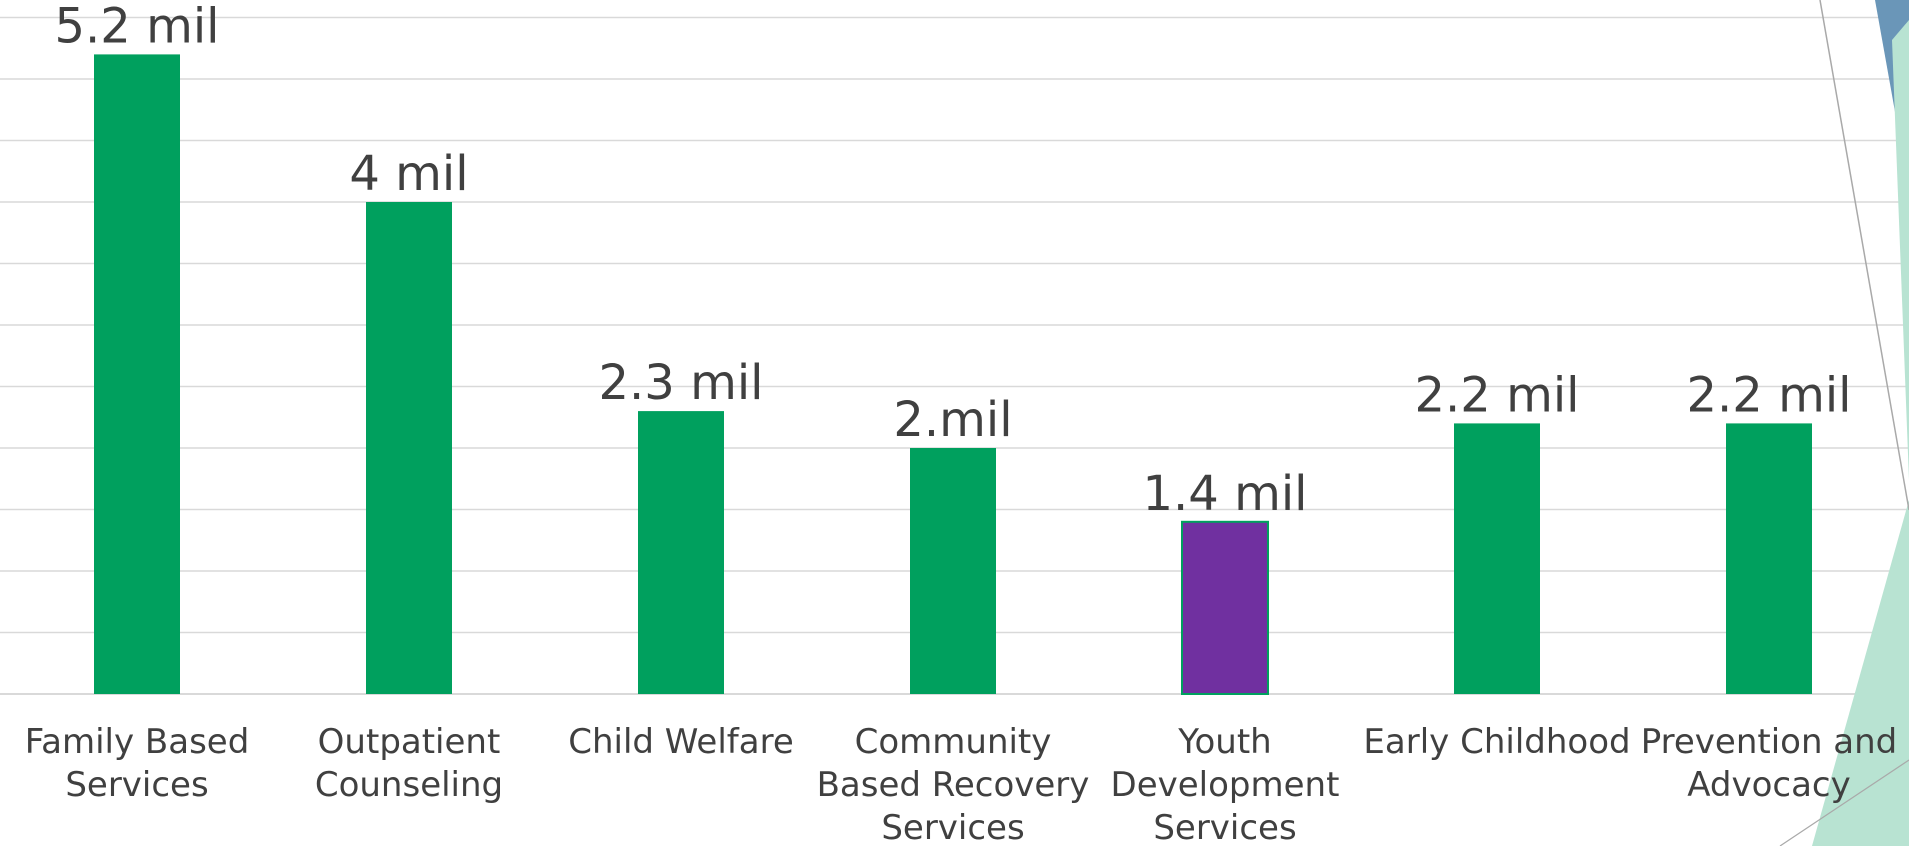 This screenshot has height=850, width=1909. Describe the element at coordinates (408, 174) in the screenshot. I see `data-label: 4 mil` at that location.